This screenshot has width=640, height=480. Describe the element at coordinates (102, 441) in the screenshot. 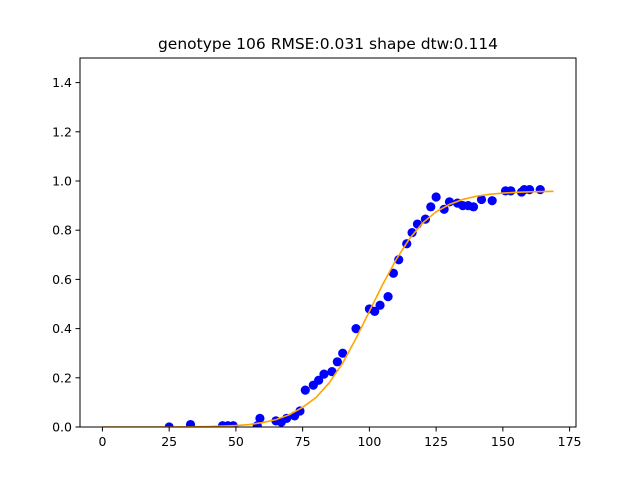

I see `x-tick-label: 0` at that location.